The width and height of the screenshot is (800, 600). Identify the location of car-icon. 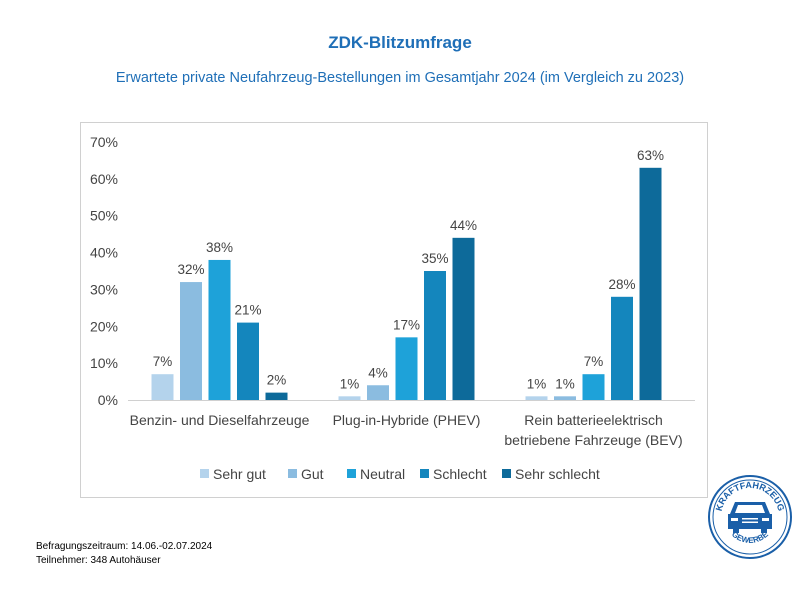
(750, 517).